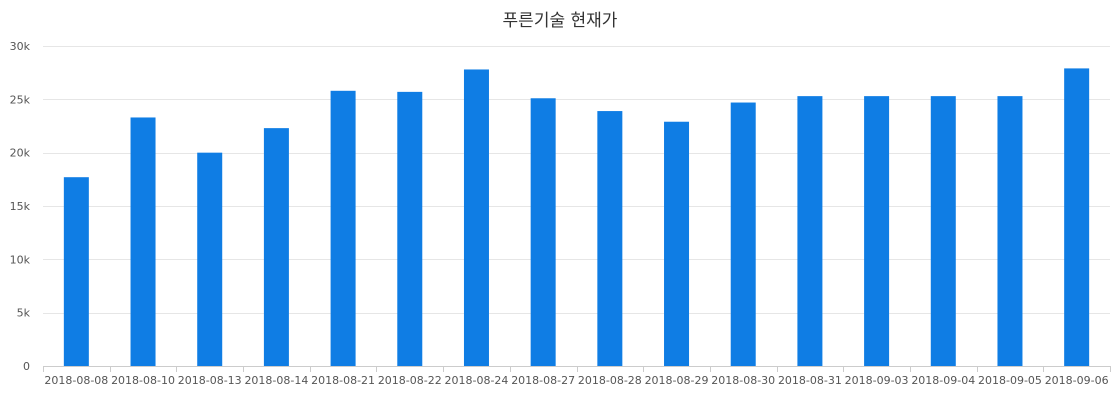  Describe the element at coordinates (410, 380) in the screenshot. I see `x-tick-label: 2018-08-22` at that location.